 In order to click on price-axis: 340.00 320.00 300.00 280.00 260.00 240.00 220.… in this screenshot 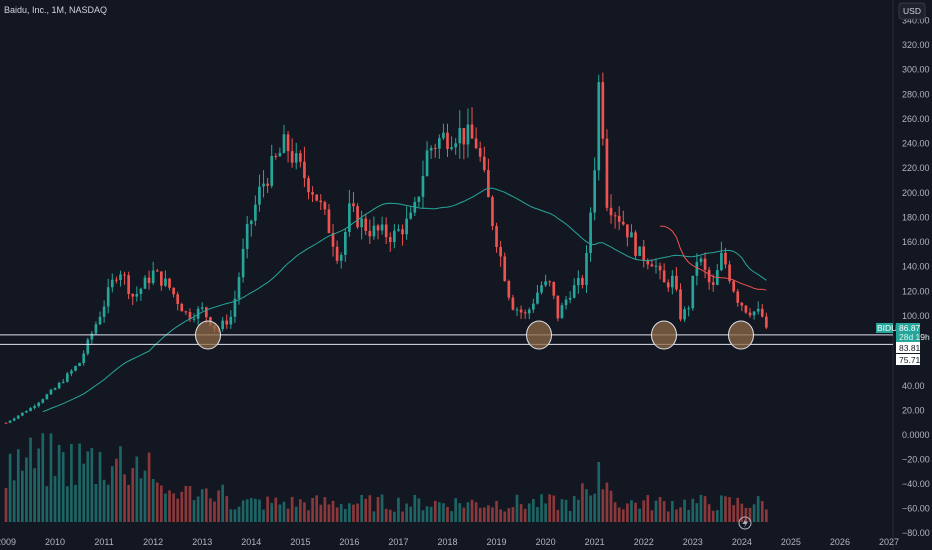, I will do `click(916, 276)`.